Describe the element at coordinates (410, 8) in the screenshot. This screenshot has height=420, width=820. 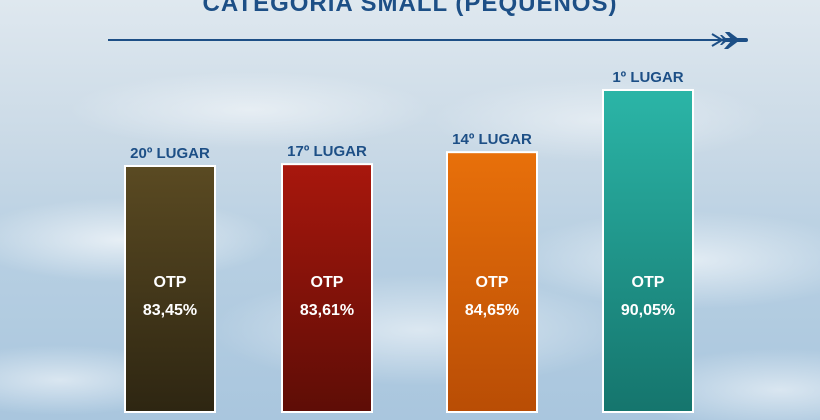
I see `chart-title: CATEGORIA SMALL (PEQUENOS)` at that location.